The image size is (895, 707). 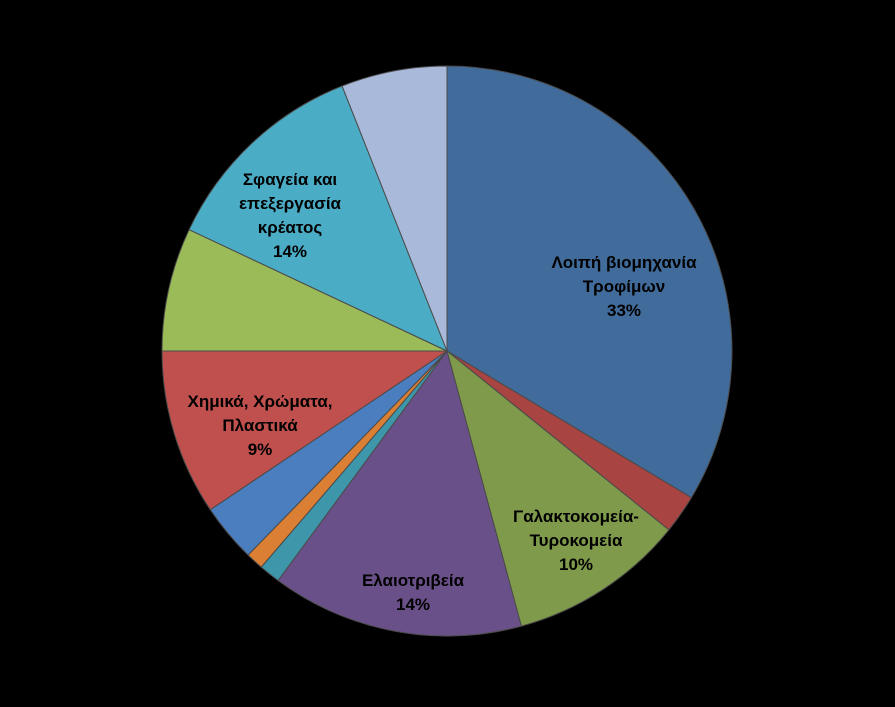 I want to click on slice-percent-label: 10%, so click(x=576, y=564).